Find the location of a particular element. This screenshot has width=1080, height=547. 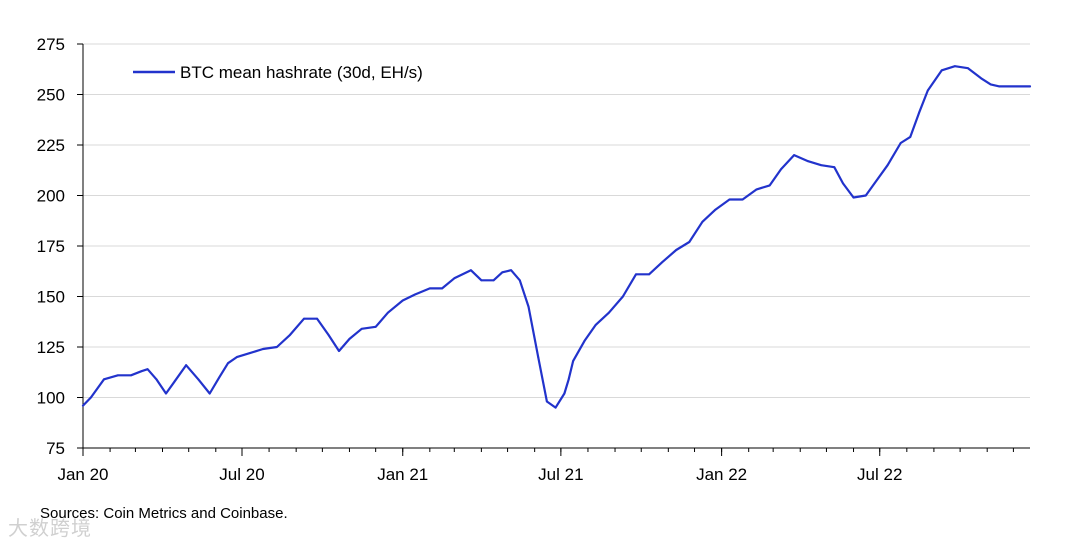

legend-label: BTC mean hashrate (30d, EH/s) is located at coordinates (301, 72).